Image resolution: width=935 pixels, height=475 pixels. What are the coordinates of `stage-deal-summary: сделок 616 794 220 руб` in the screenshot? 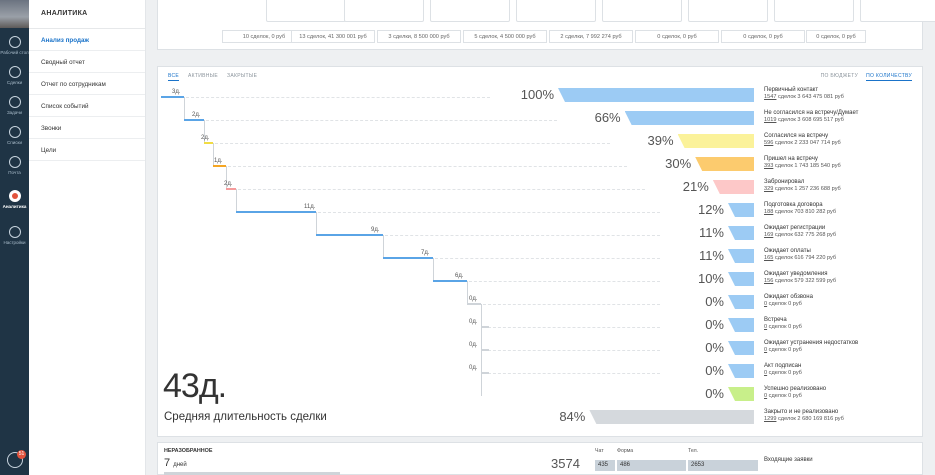 It's located at (805, 258).